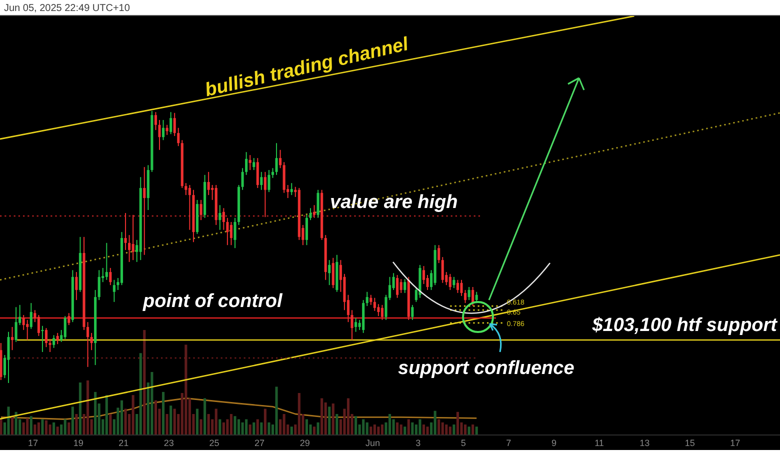 The width and height of the screenshot is (780, 470). Describe the element at coordinates (373, 443) in the screenshot. I see `x-tick-label: Jun` at that location.